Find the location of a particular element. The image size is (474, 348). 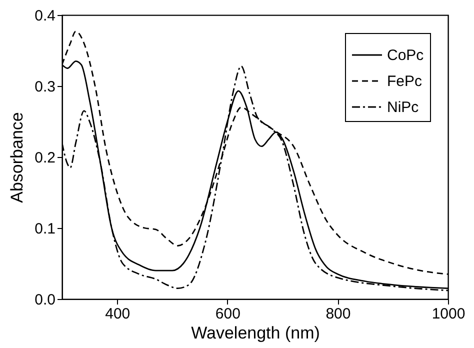

x-tick-label: 1000 is located at coordinates (449, 314).